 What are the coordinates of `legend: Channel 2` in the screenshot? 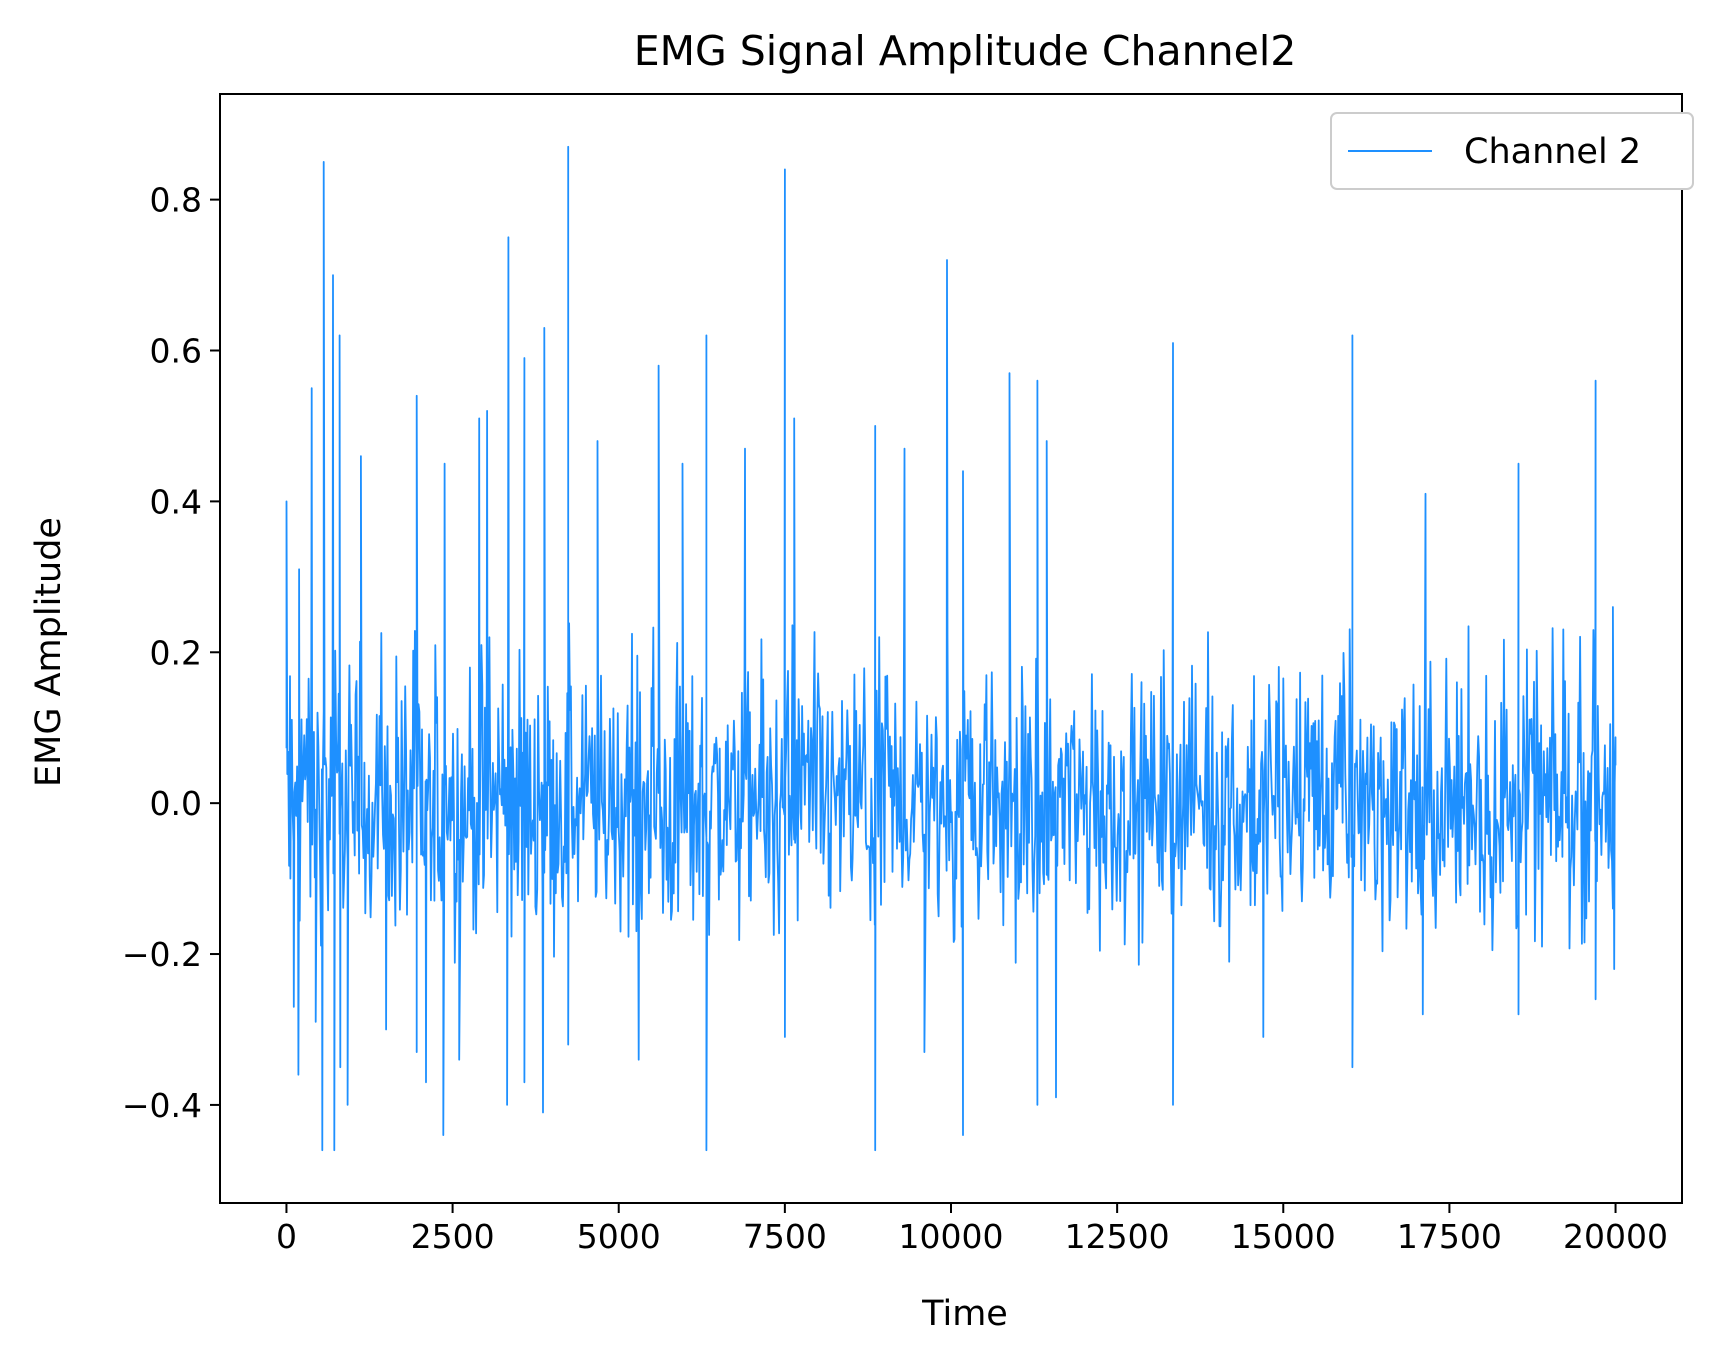 It's located at (1512, 151).